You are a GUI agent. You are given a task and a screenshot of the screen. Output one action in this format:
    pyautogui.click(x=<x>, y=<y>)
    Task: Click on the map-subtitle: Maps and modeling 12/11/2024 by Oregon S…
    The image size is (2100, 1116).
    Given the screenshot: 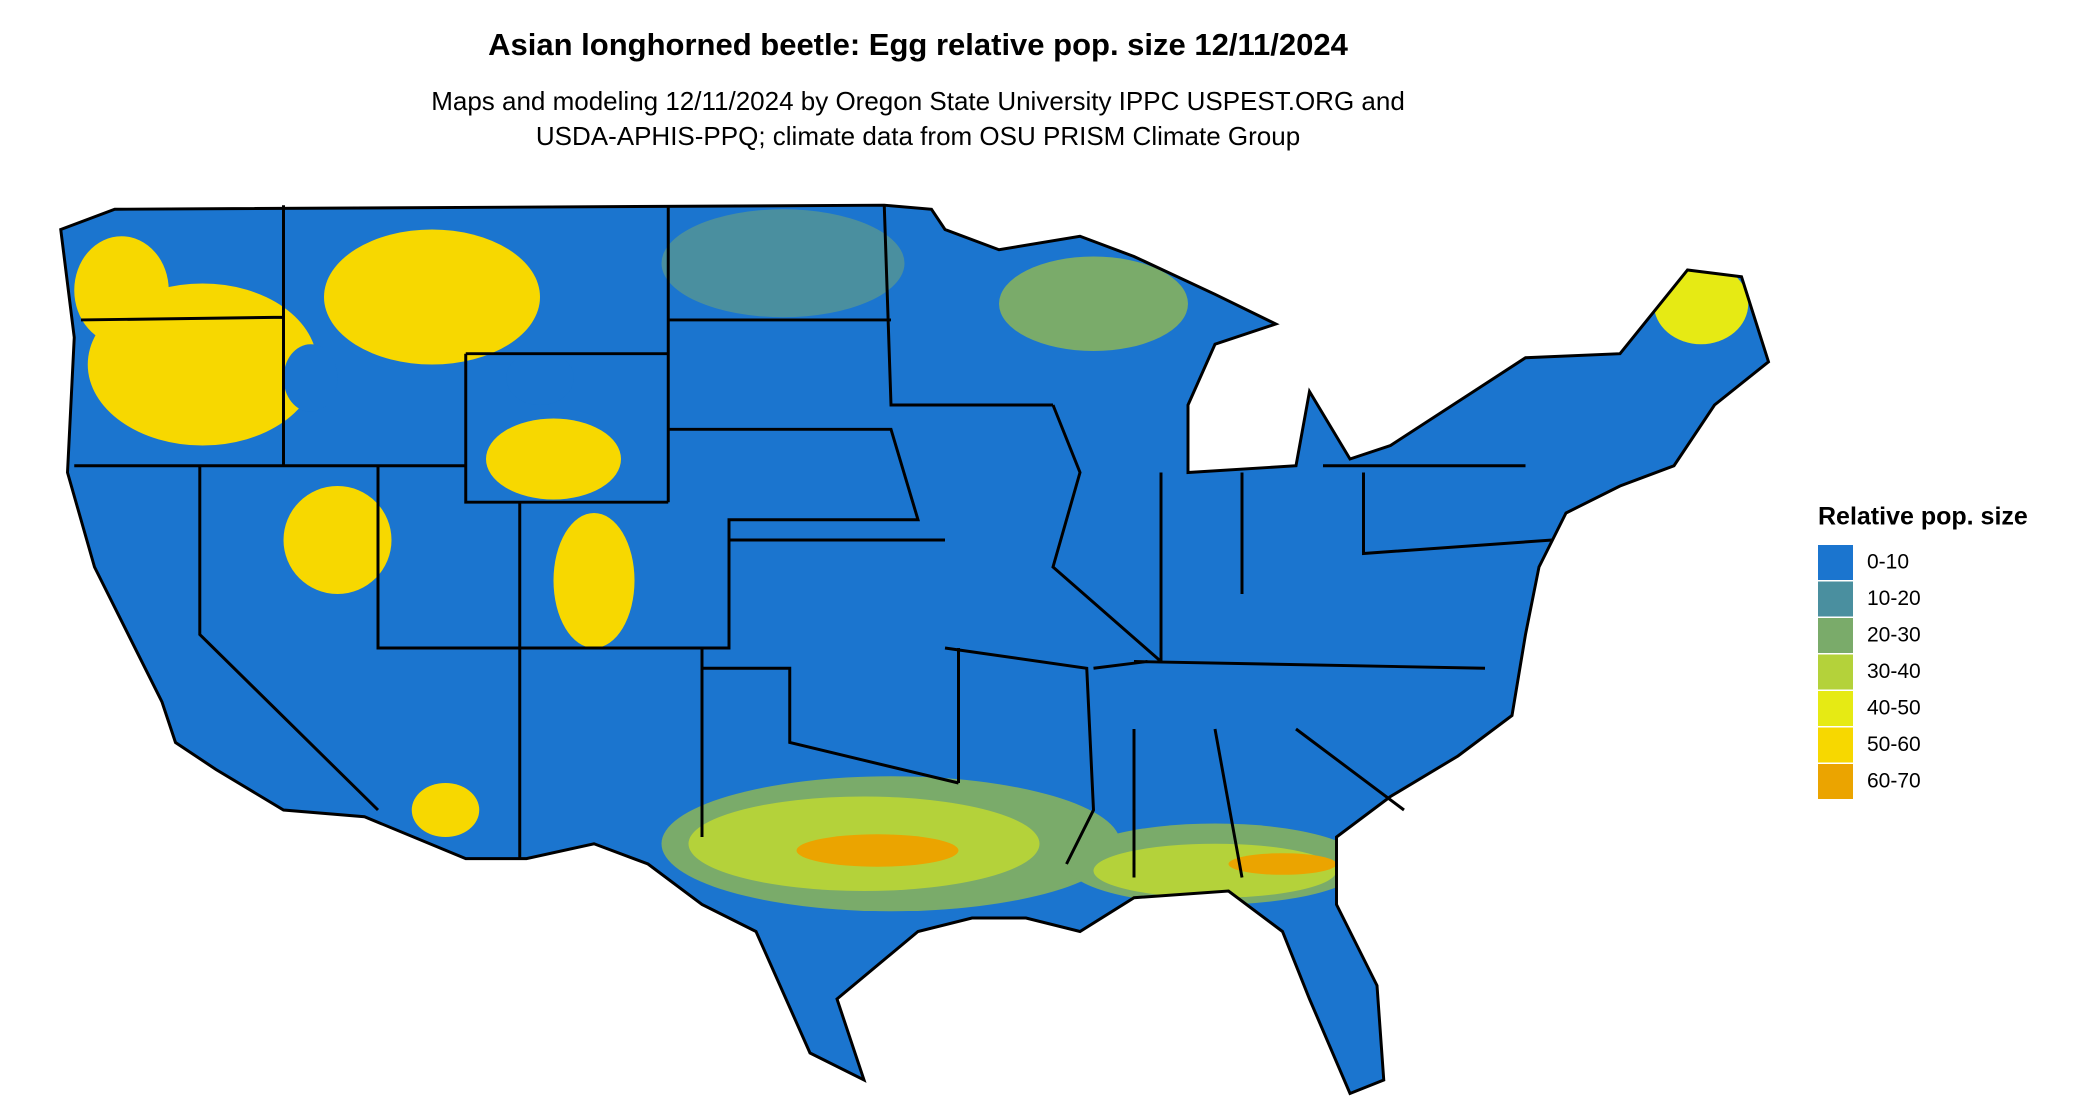 What is the action you would take?
    pyautogui.click(x=918, y=101)
    